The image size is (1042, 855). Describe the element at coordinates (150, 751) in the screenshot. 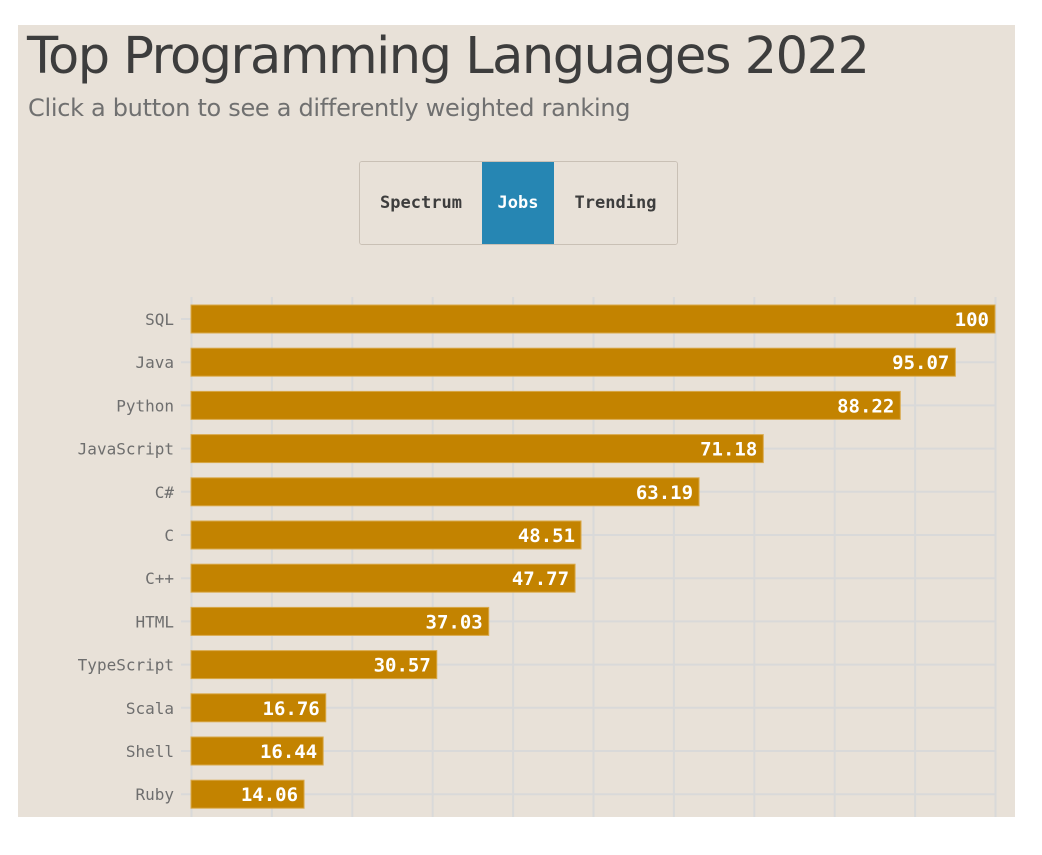

I see `category-label: Shell` at that location.